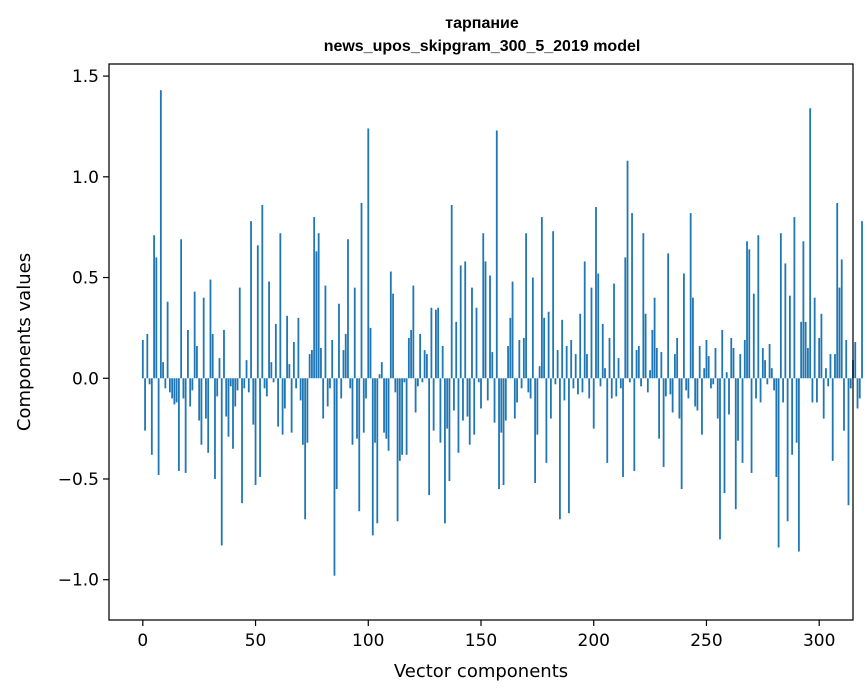 The height and width of the screenshot is (696, 867). I want to click on y-tick-label: −0.5, so click(78, 480).